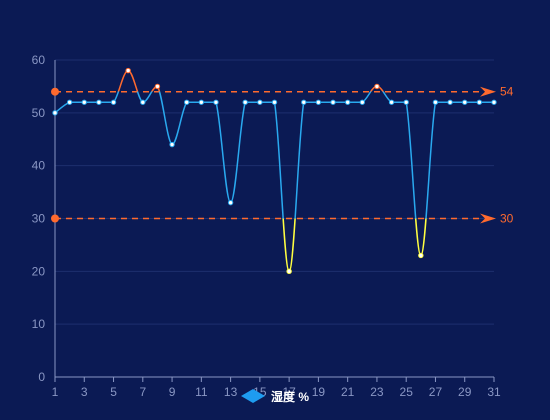 This screenshot has width=550, height=420. I want to click on y-tick-label: 20, so click(39, 271).